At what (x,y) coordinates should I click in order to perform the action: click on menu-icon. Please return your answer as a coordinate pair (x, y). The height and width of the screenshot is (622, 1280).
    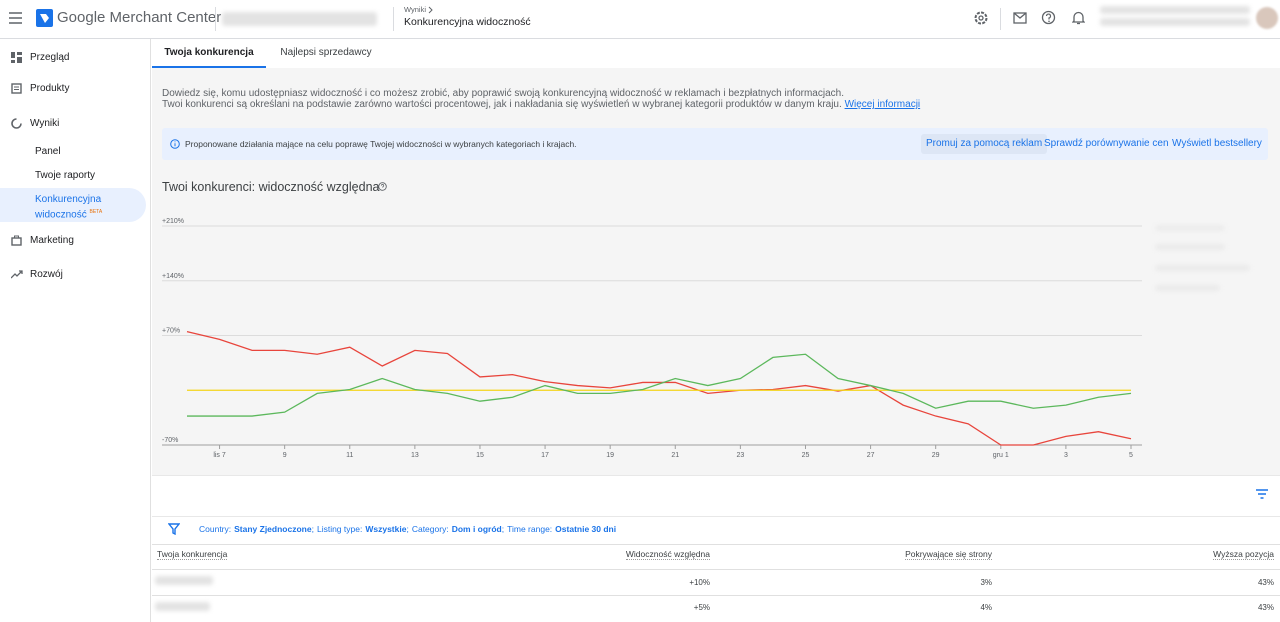
    Looking at the image, I should click on (16, 18).